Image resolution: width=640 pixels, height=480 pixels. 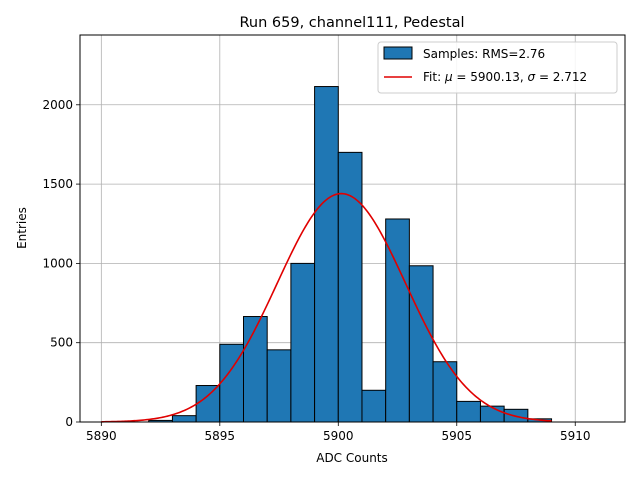 What do you see at coordinates (561, 77) in the screenshot?
I see `legend-fit-sigma-value: = 2.712` at bounding box center [561, 77].